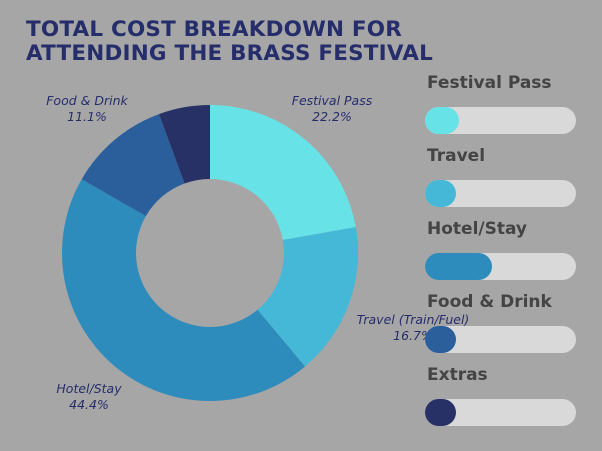 The image size is (602, 451). I want to click on donut-slice-travel-train-fuel, so click(307, 297).